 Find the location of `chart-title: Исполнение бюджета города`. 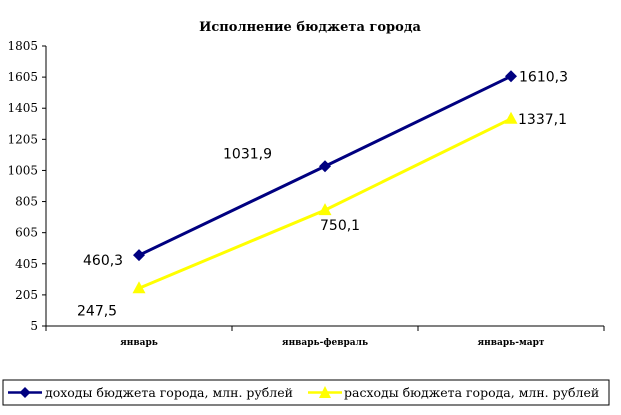

chart-title: Исполнение бюджета города is located at coordinates (310, 27).